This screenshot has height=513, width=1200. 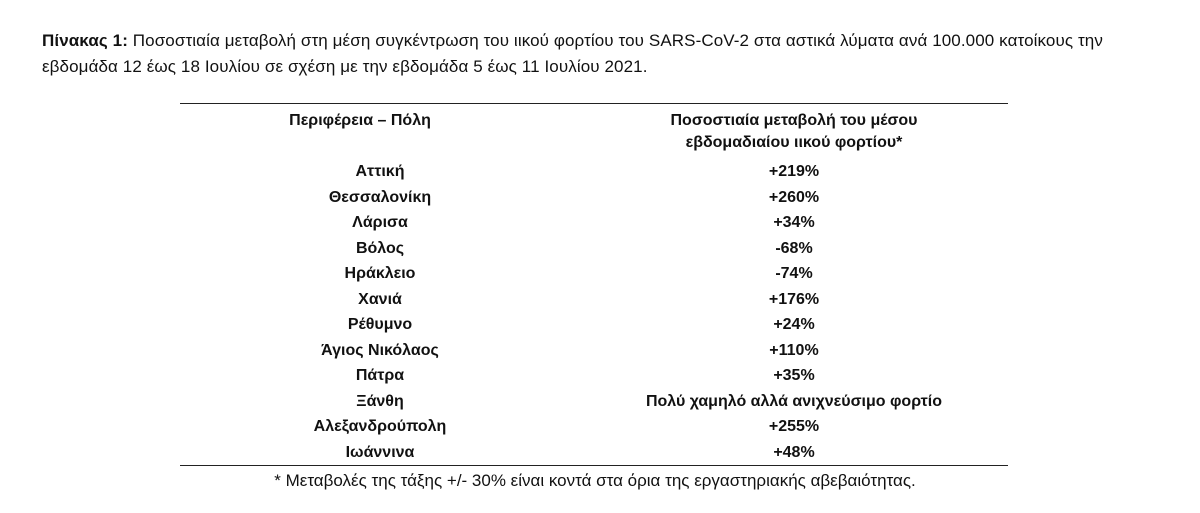 What do you see at coordinates (380, 171) in the screenshot?
I see `region-cell: Αττική` at bounding box center [380, 171].